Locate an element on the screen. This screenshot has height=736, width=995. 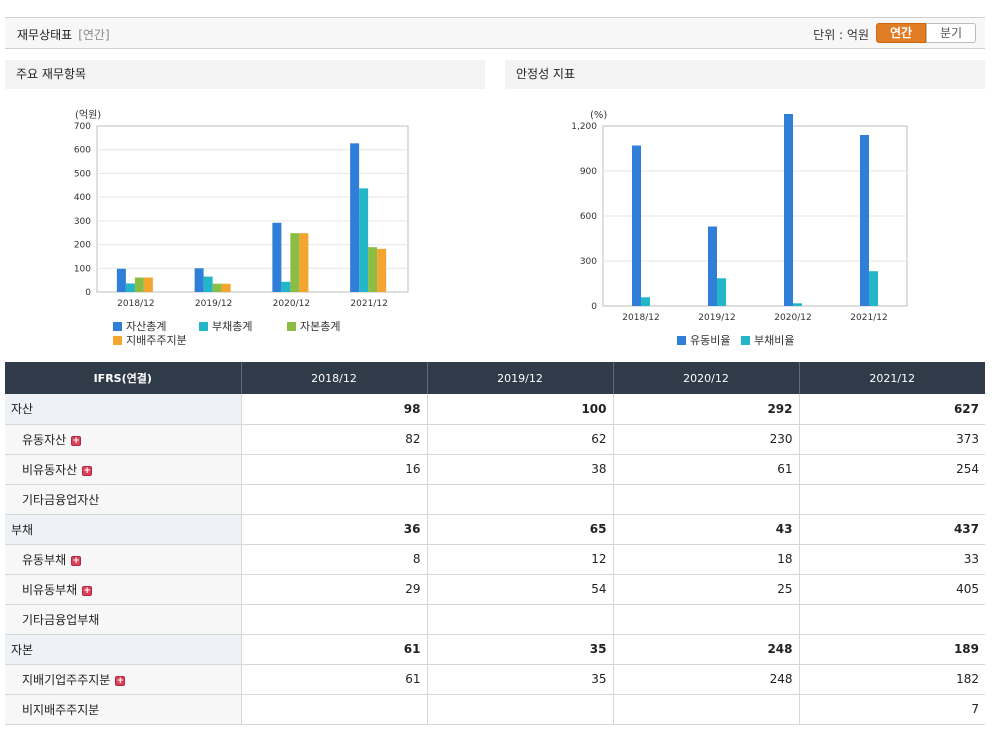
key-financials-title: 주요 재무항목 is located at coordinates (245, 74).